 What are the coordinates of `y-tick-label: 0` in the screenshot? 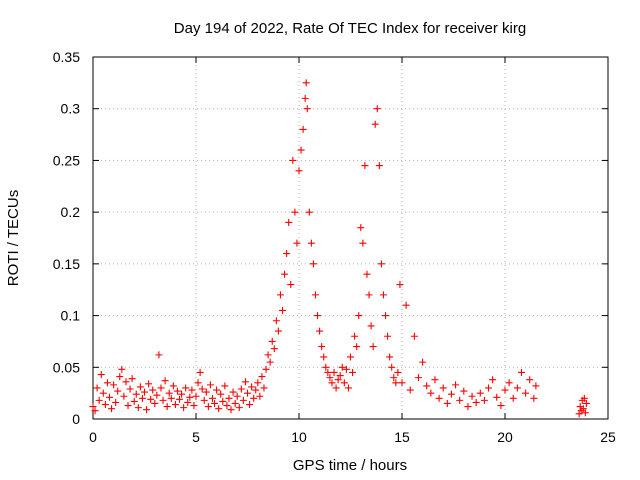 It's located at (76, 419).